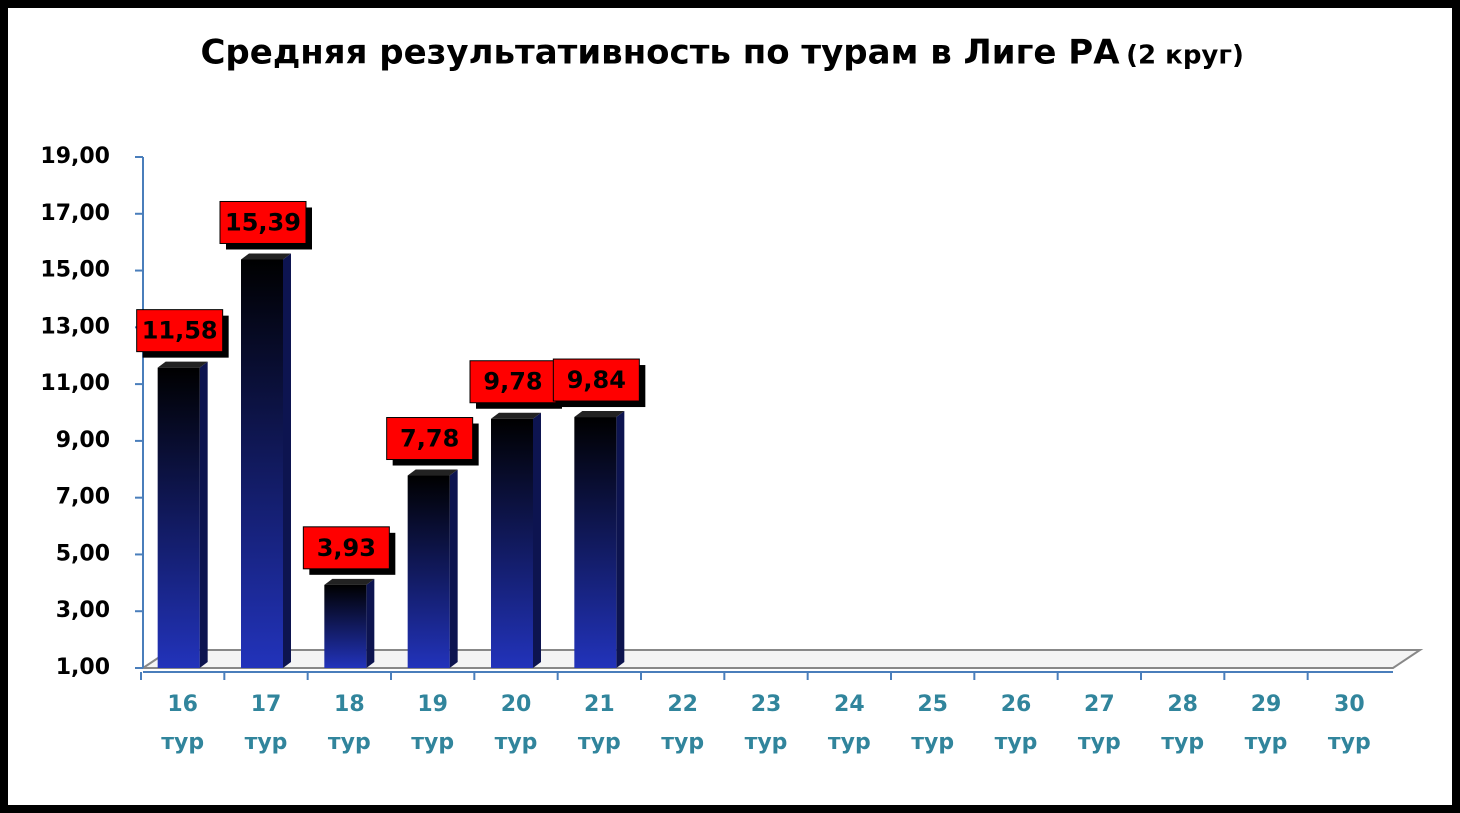 This screenshot has width=1460, height=813. What do you see at coordinates (1349, 723) in the screenshot?
I see `x-tick-label: 30 тур` at bounding box center [1349, 723].